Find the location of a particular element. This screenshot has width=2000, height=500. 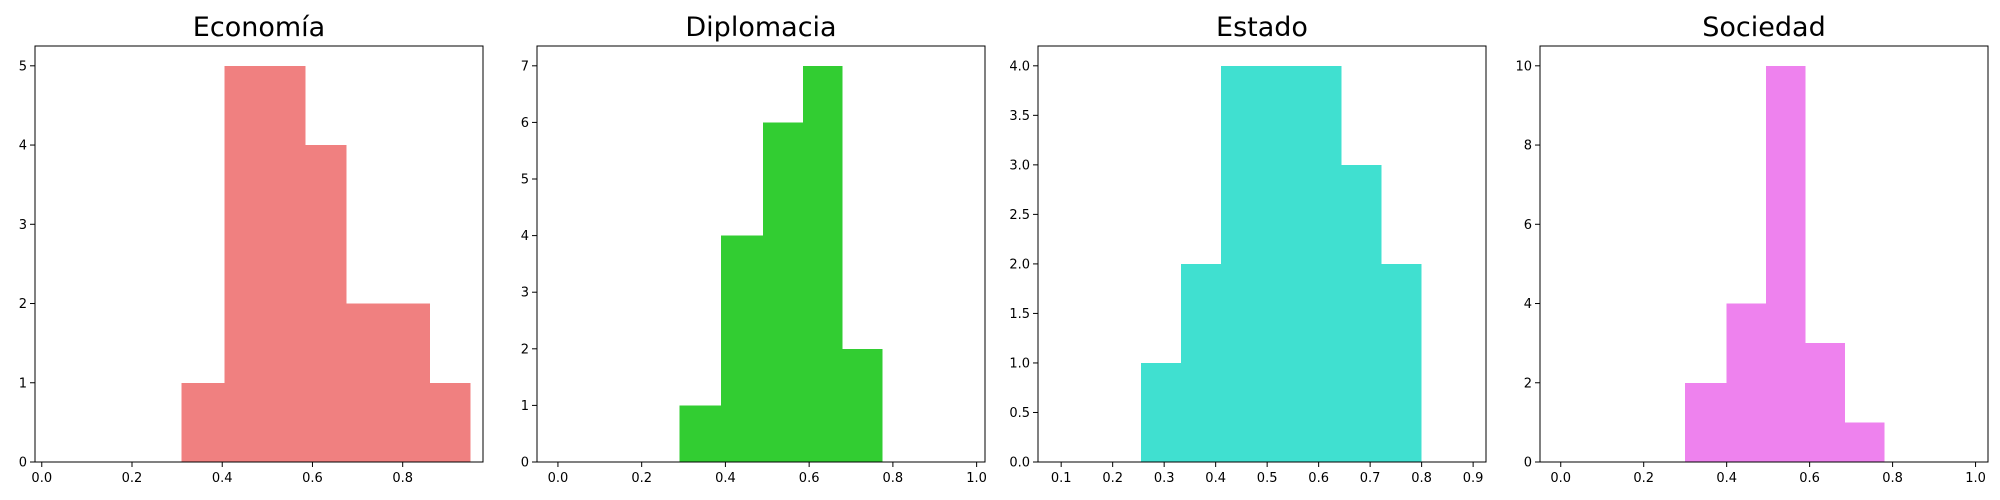

x-tick-label: 0.5 is located at coordinates (1267, 478).